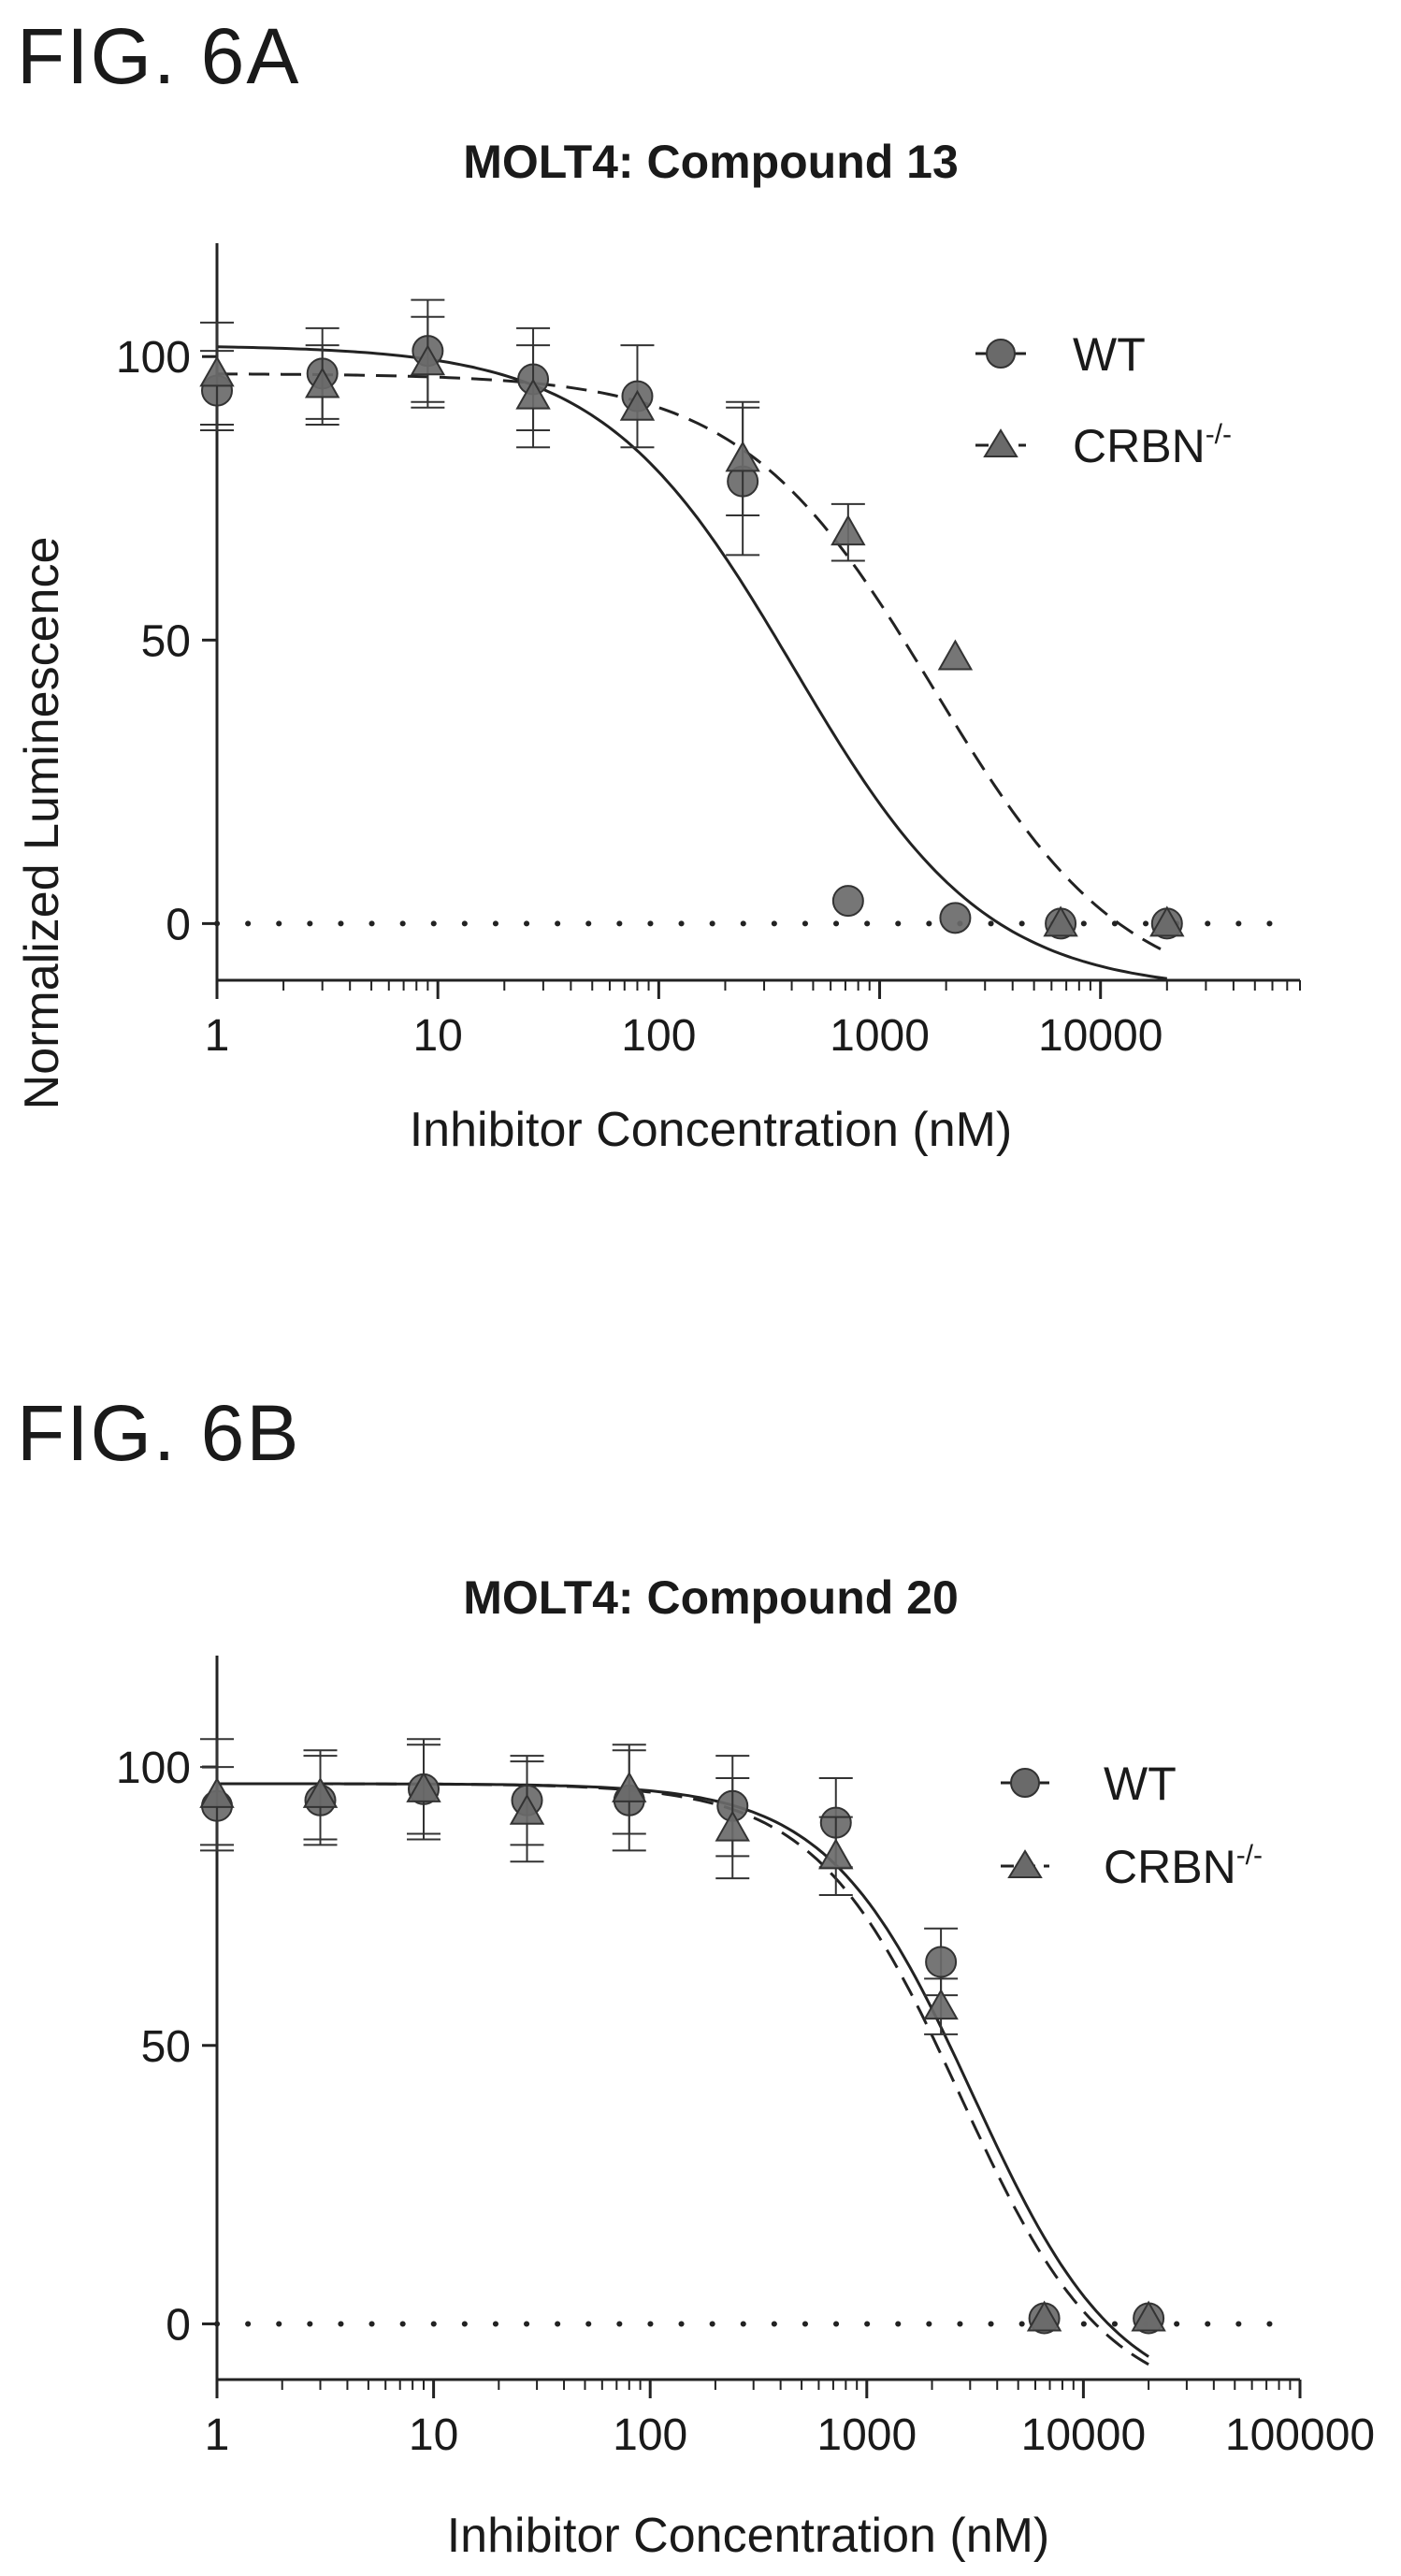 The height and width of the screenshot is (2576, 1401). What do you see at coordinates (711, 1597) in the screenshot?
I see `chart-title: MOLT4: Compound 20` at bounding box center [711, 1597].